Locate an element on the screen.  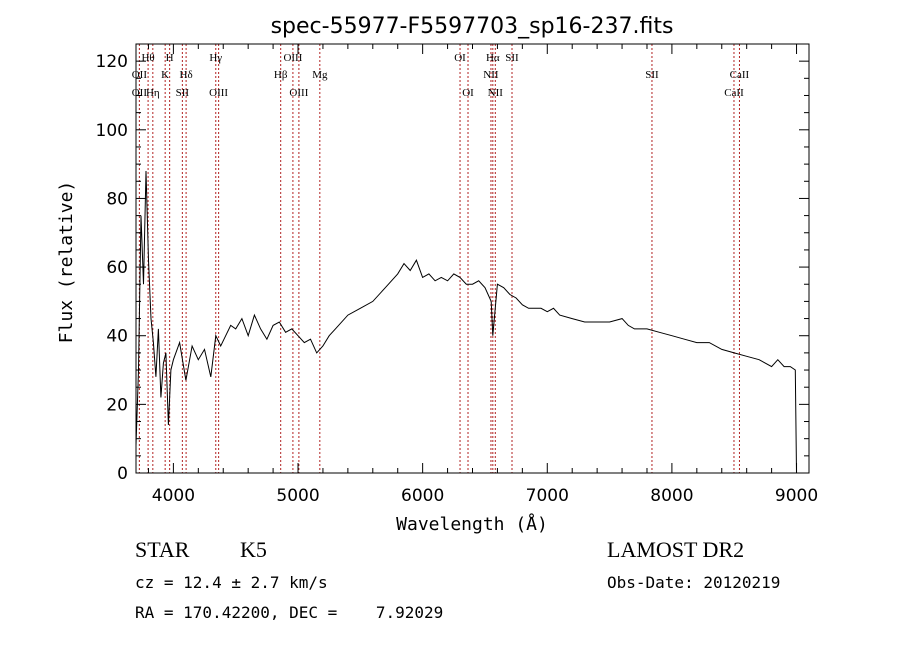
subclass: K5 is located at coordinates (253, 549).